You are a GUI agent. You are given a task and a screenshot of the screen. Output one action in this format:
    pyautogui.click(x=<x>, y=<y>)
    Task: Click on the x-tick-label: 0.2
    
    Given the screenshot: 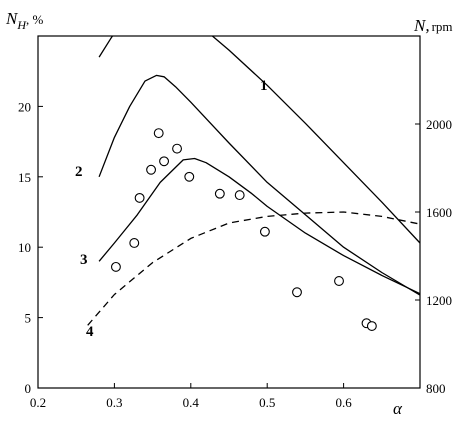 What is the action you would take?
    pyautogui.click(x=38, y=402)
    